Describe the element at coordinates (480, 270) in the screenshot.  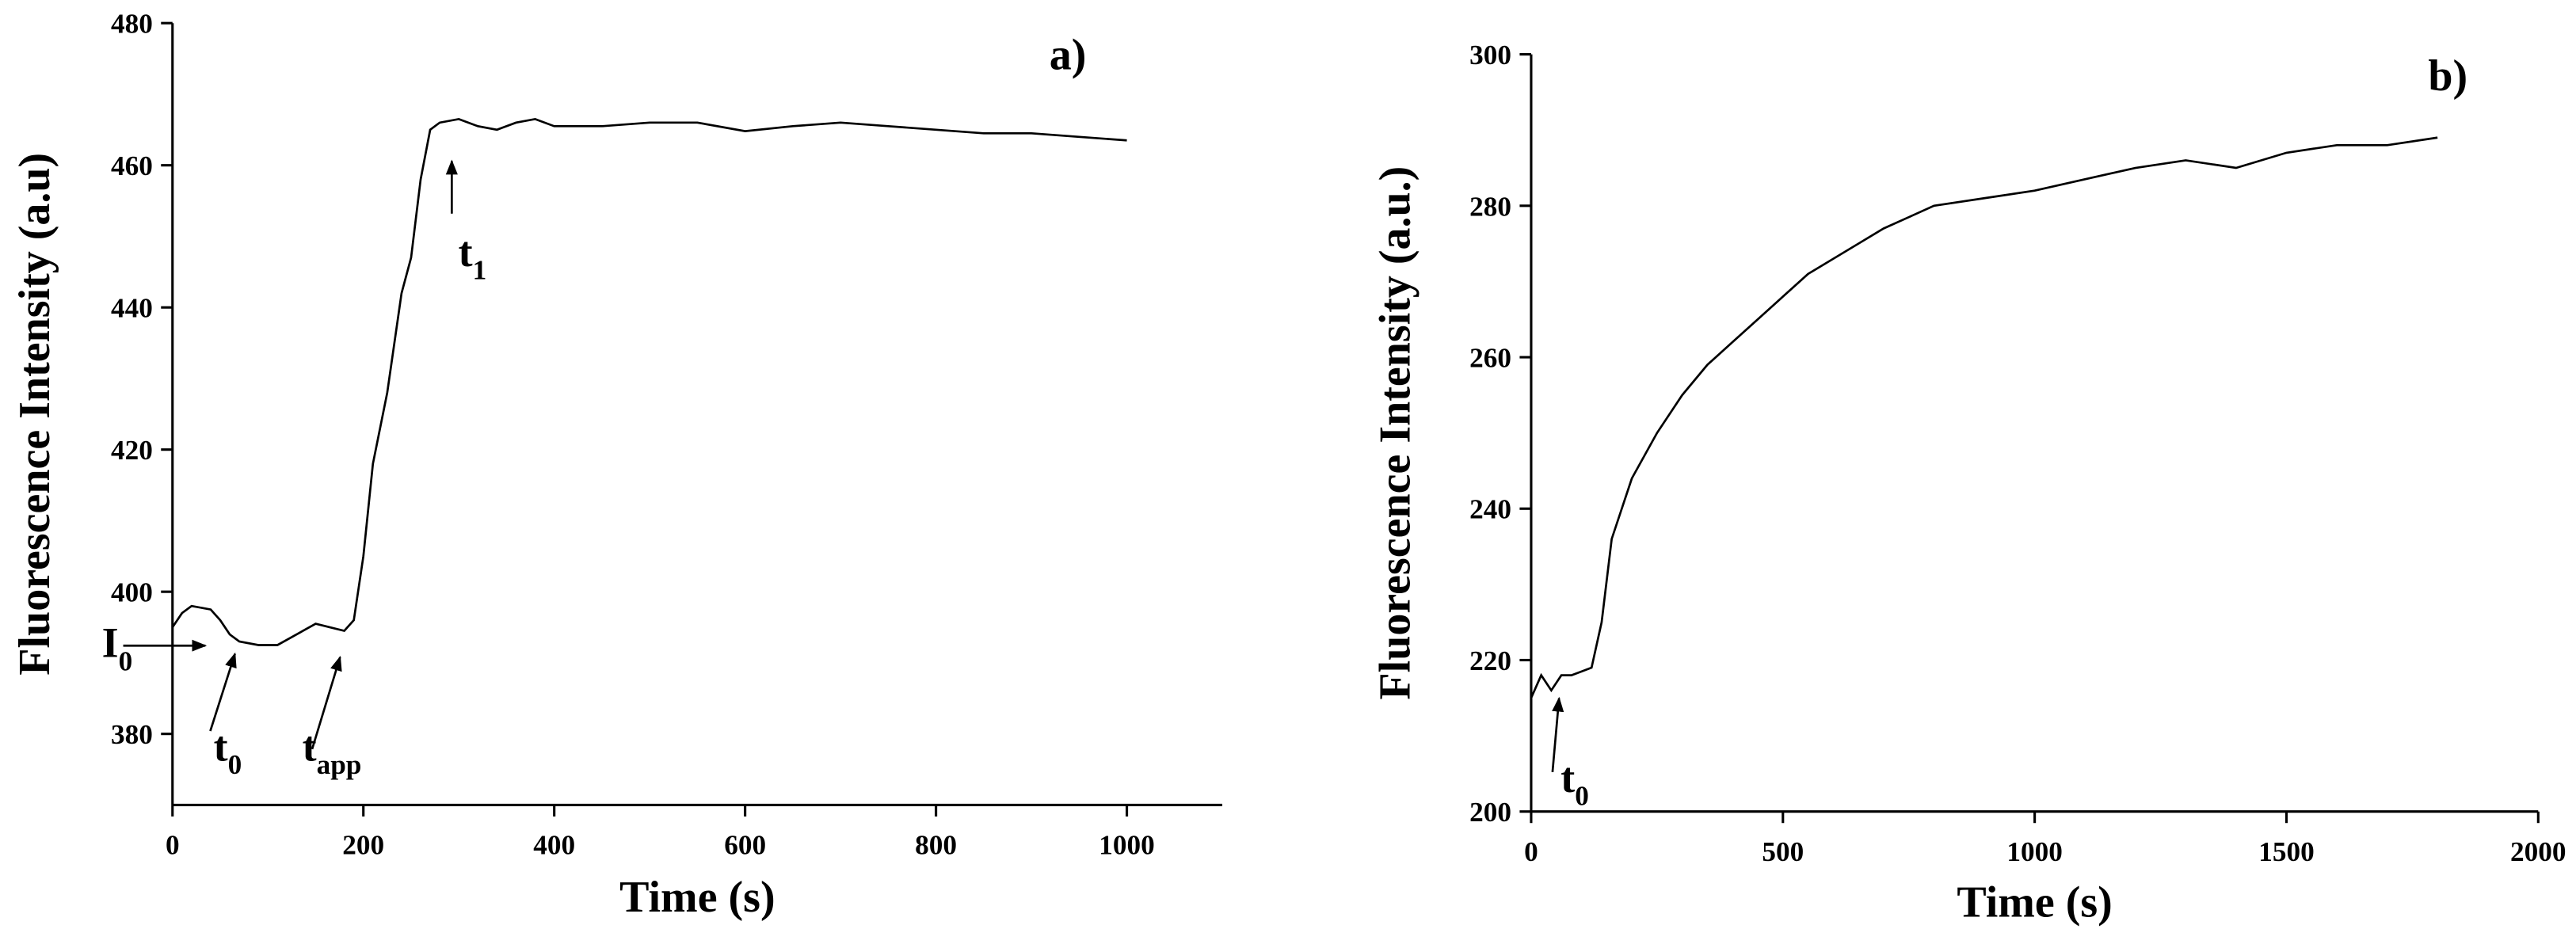
I see `annotation-subscript: 1` at that location.